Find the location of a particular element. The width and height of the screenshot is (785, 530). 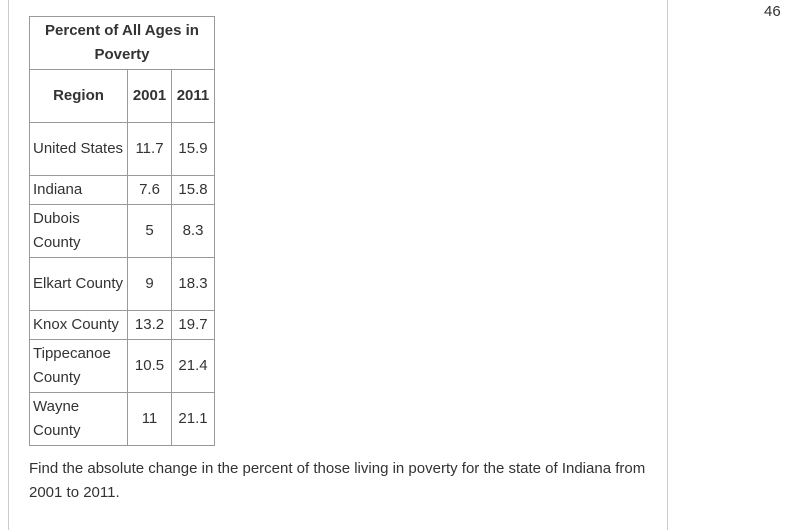

header-cell: Region is located at coordinates (78, 96).